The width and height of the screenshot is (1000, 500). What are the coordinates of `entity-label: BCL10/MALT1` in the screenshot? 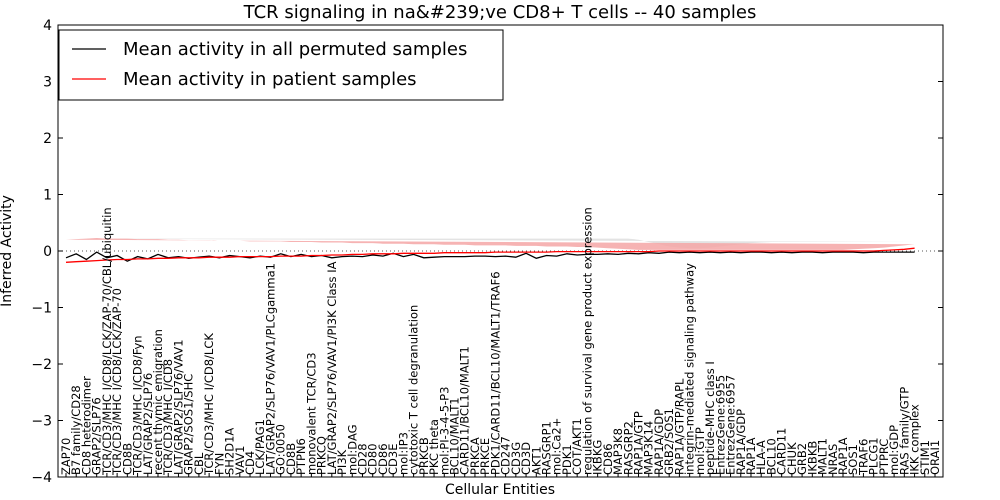 It's located at (455, 436).